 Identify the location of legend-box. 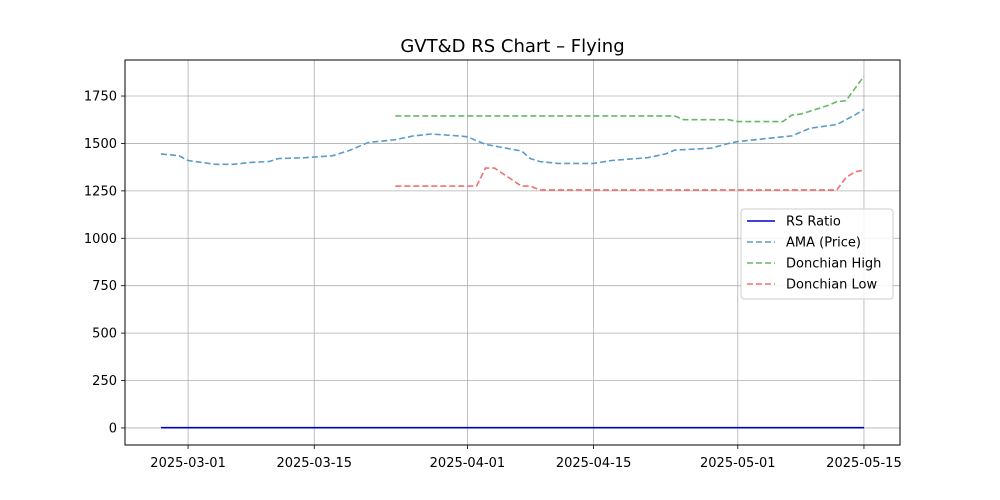
(817, 254).